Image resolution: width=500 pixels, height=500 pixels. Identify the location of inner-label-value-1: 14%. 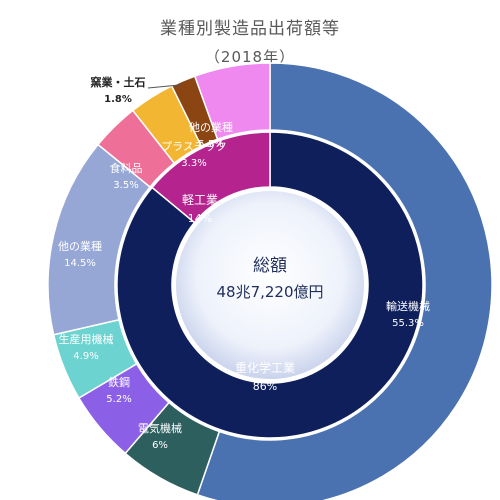
(200, 218).